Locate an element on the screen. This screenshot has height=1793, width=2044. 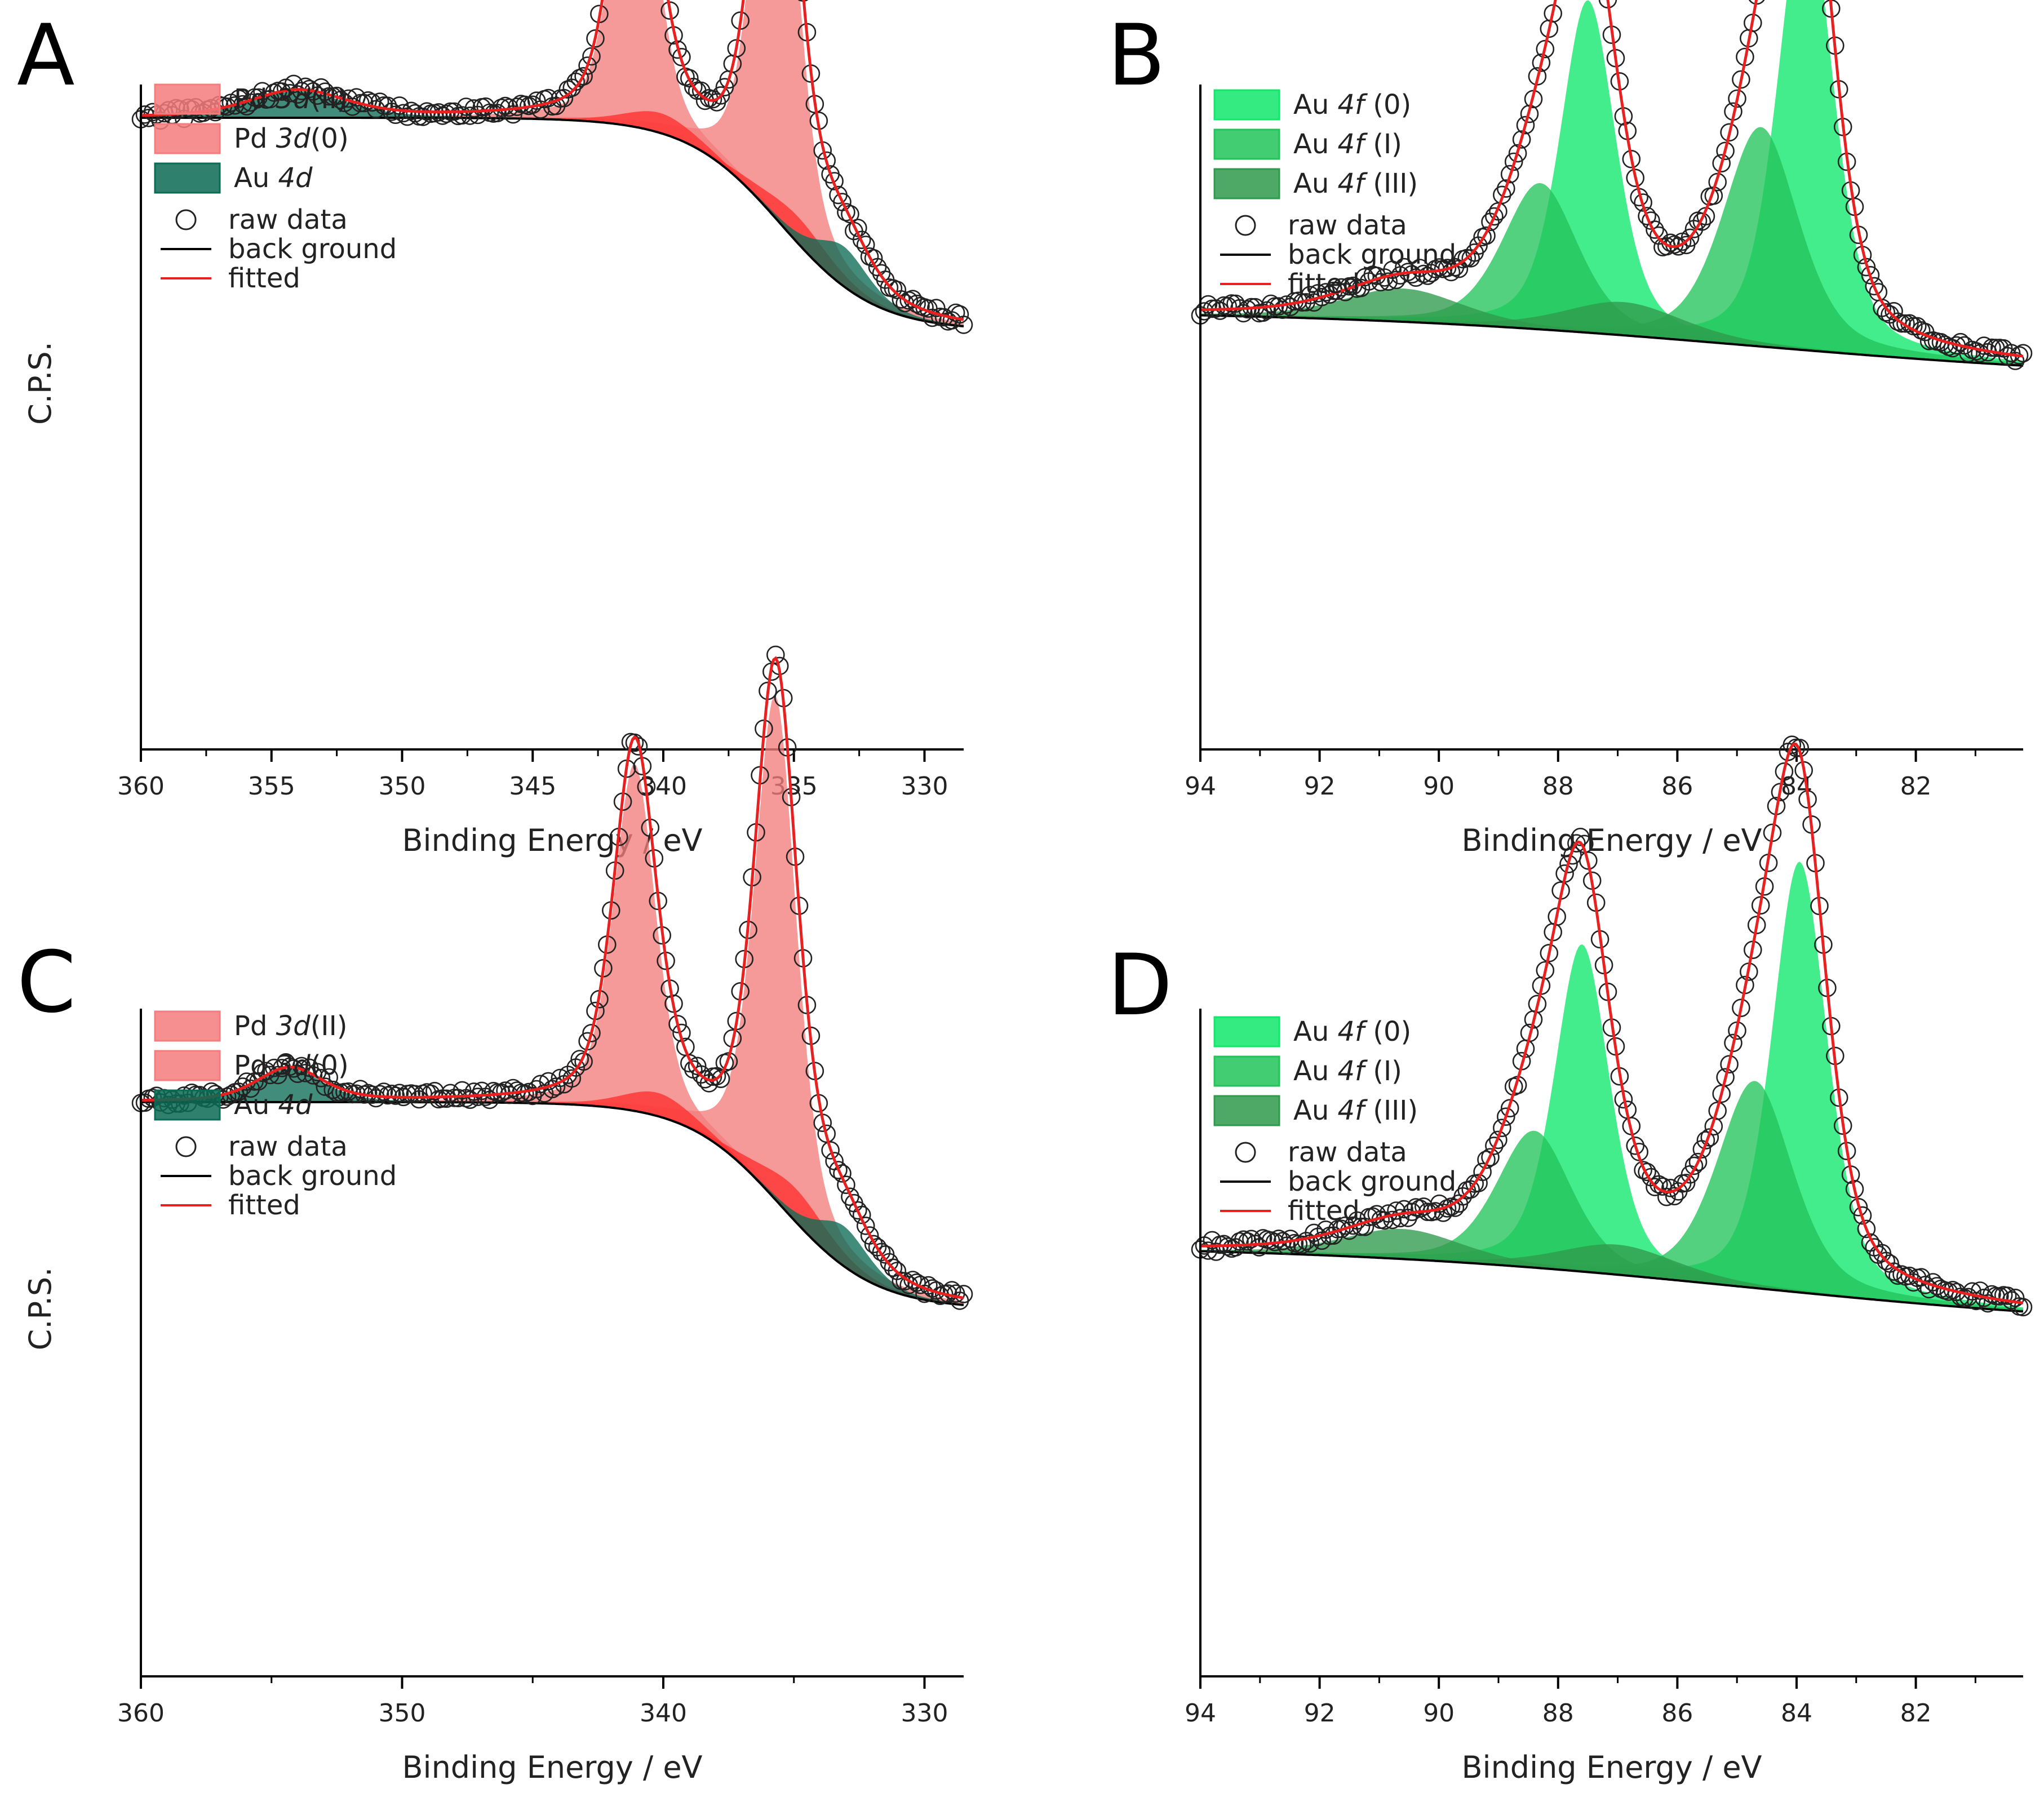
x-tick-label: 355 is located at coordinates (271, 786).